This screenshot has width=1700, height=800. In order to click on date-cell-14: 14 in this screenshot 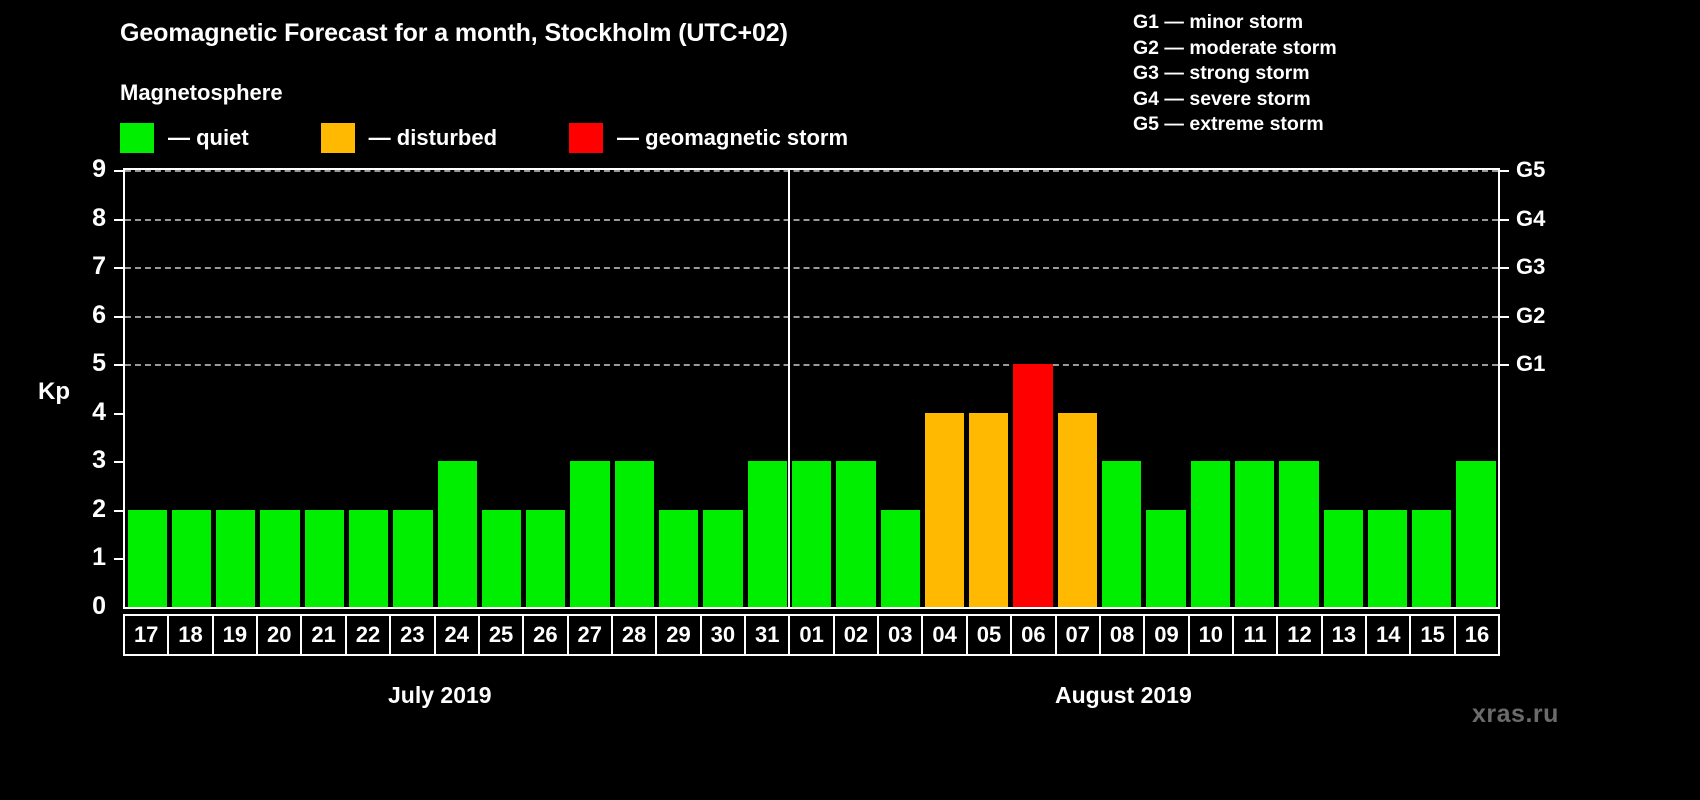, I will do `click(1389, 635)`.